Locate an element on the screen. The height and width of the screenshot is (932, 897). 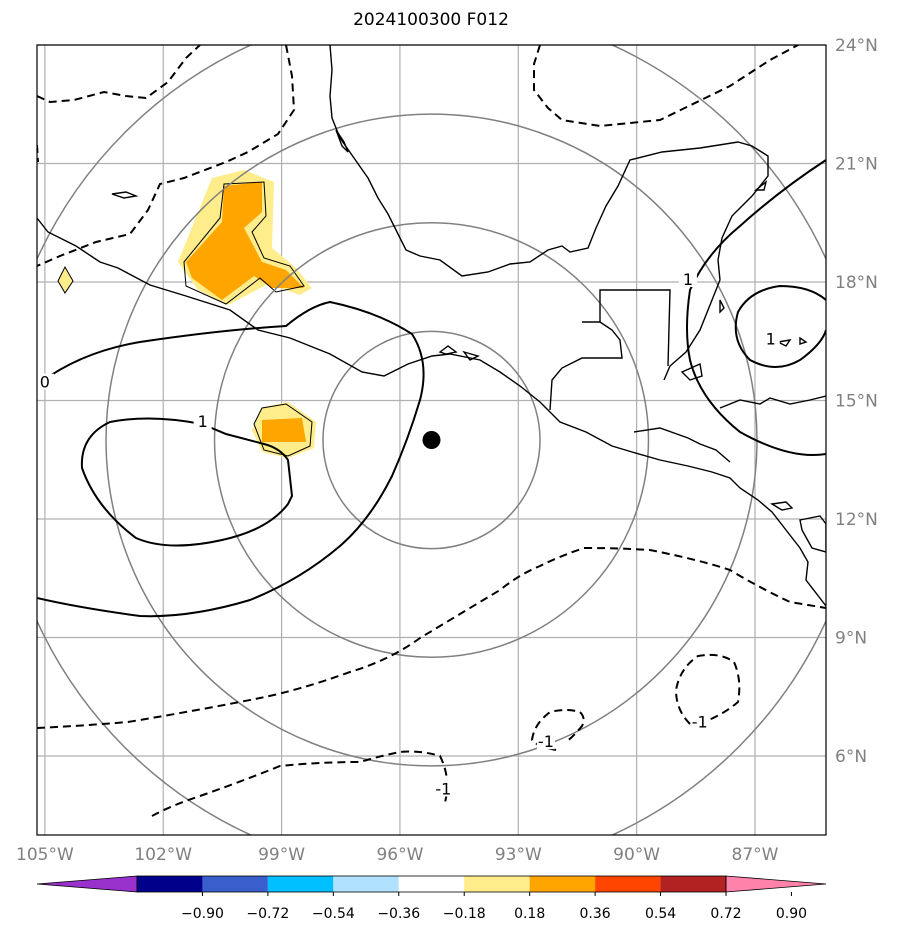
colorbar-frame is located at coordinates (431, 884).